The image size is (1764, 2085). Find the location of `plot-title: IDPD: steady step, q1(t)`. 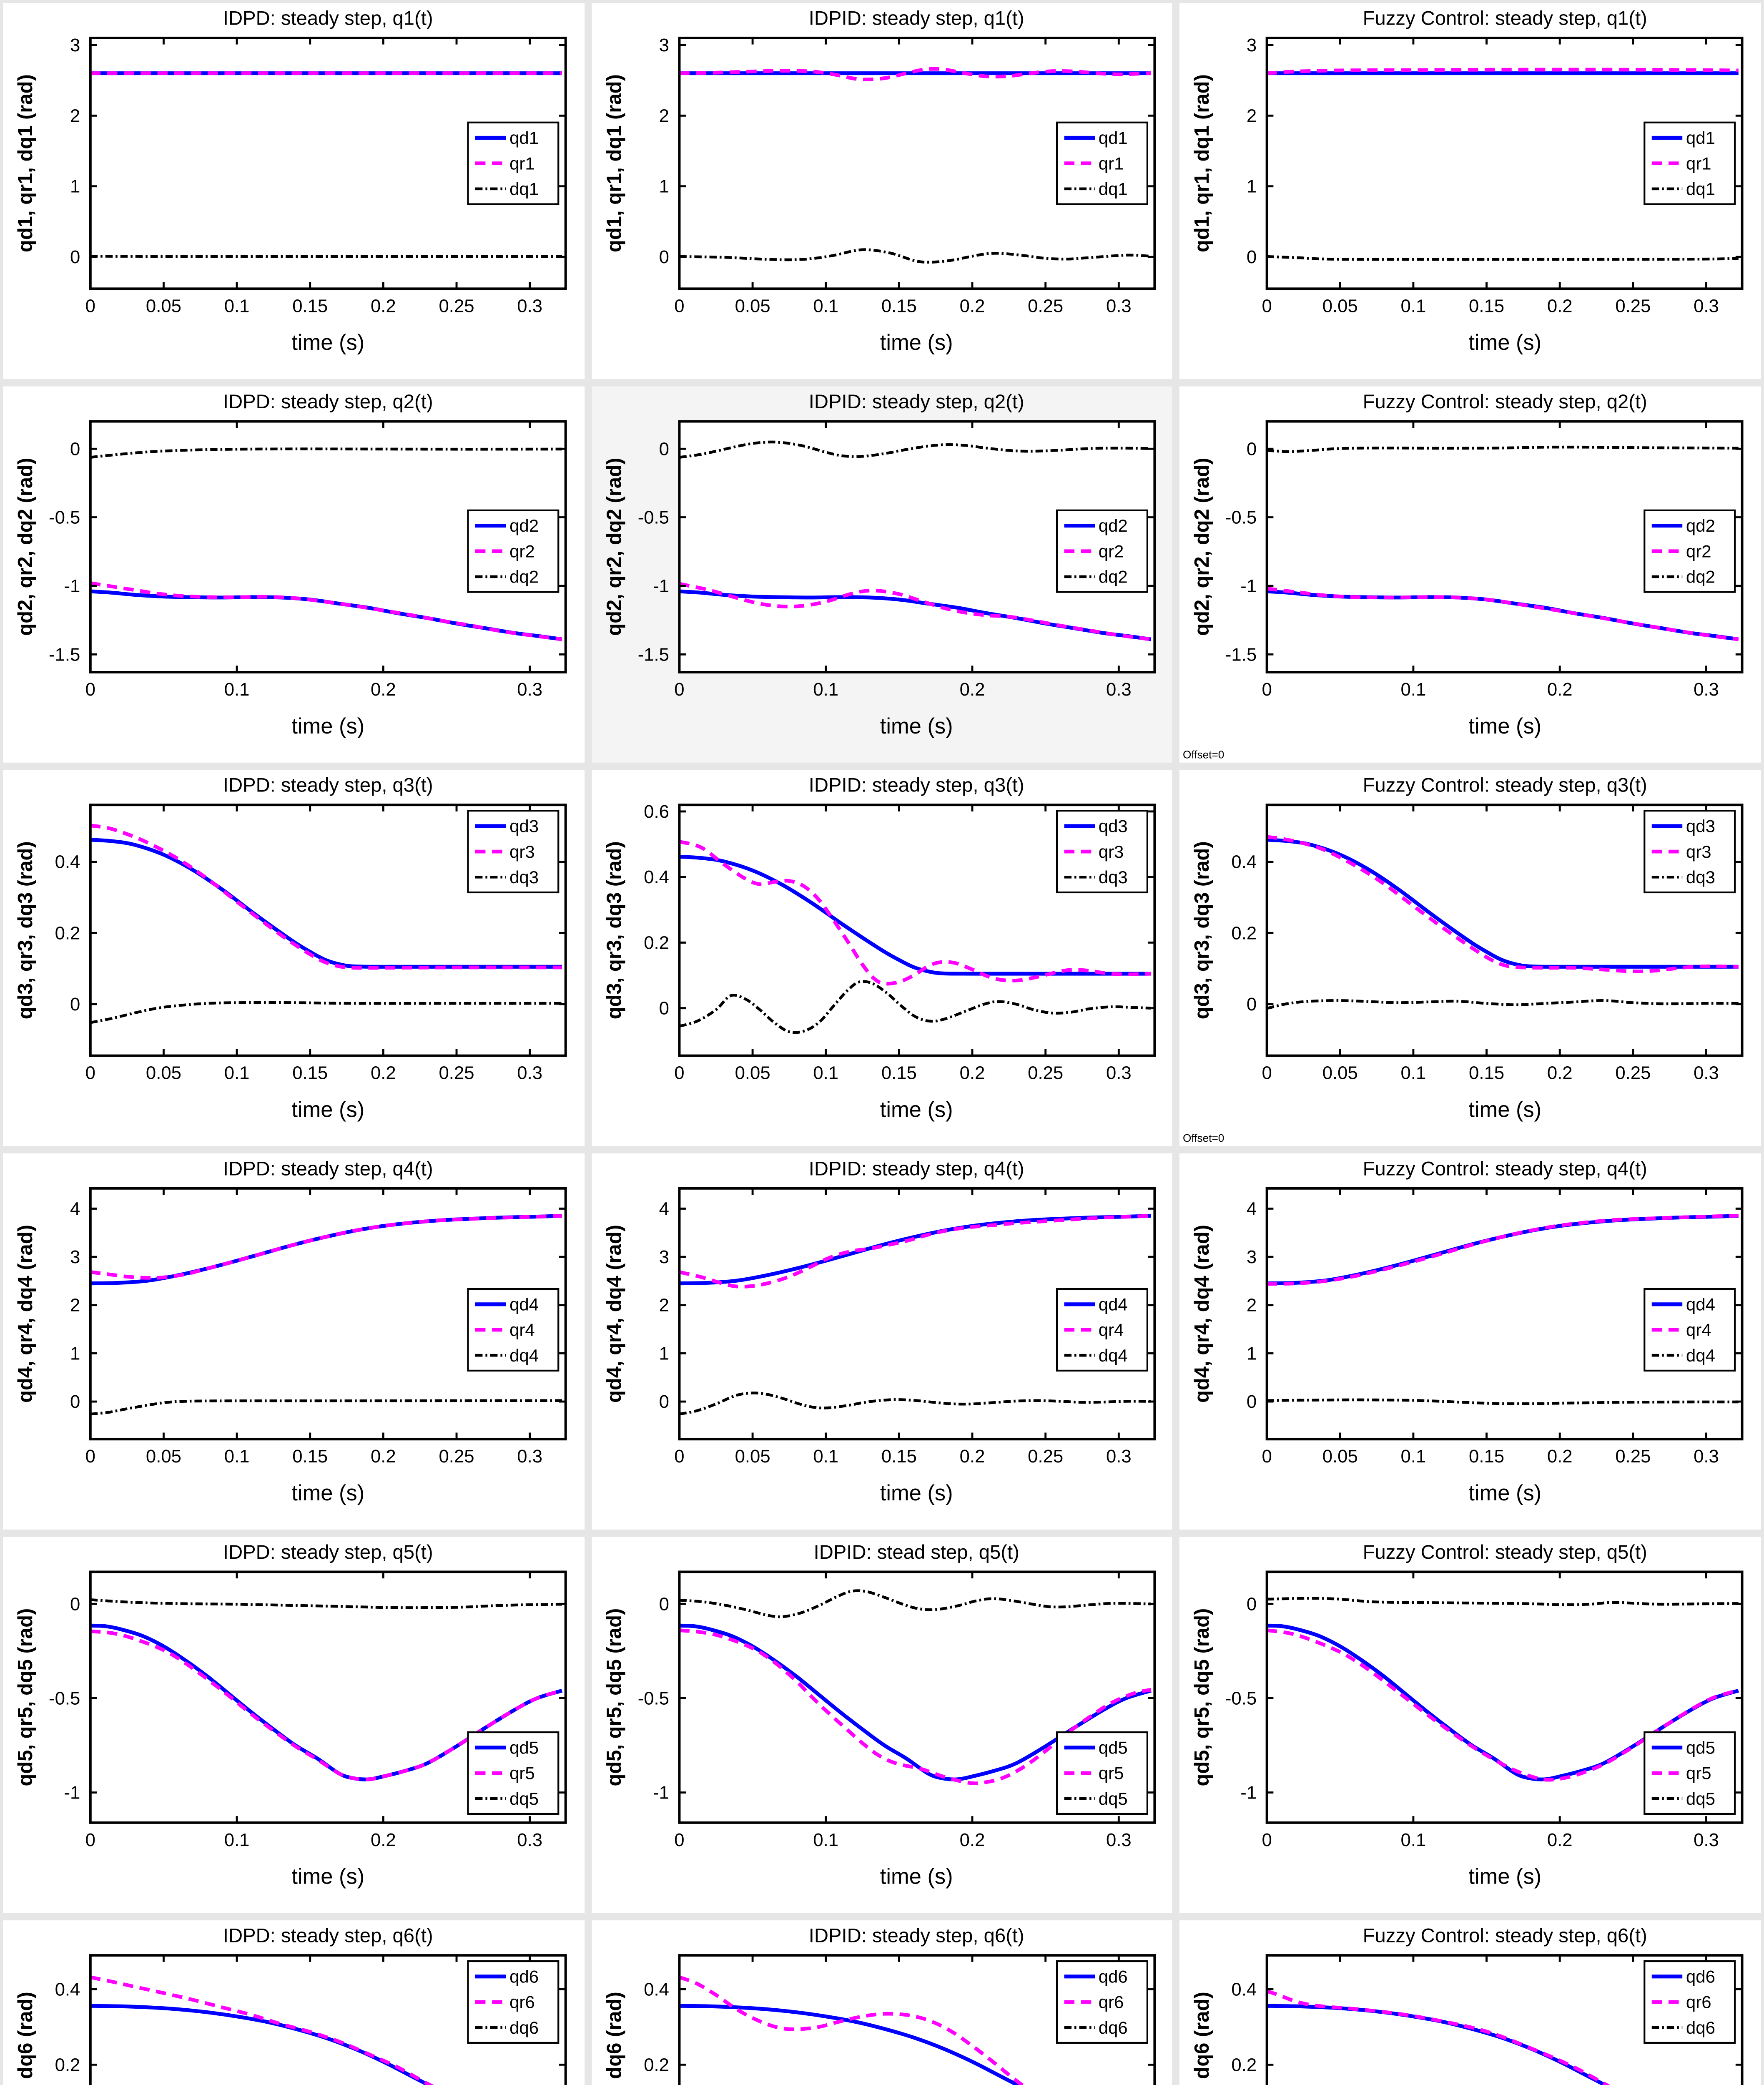

plot-title: IDPD: steady step, q1(t) is located at coordinates (328, 18).